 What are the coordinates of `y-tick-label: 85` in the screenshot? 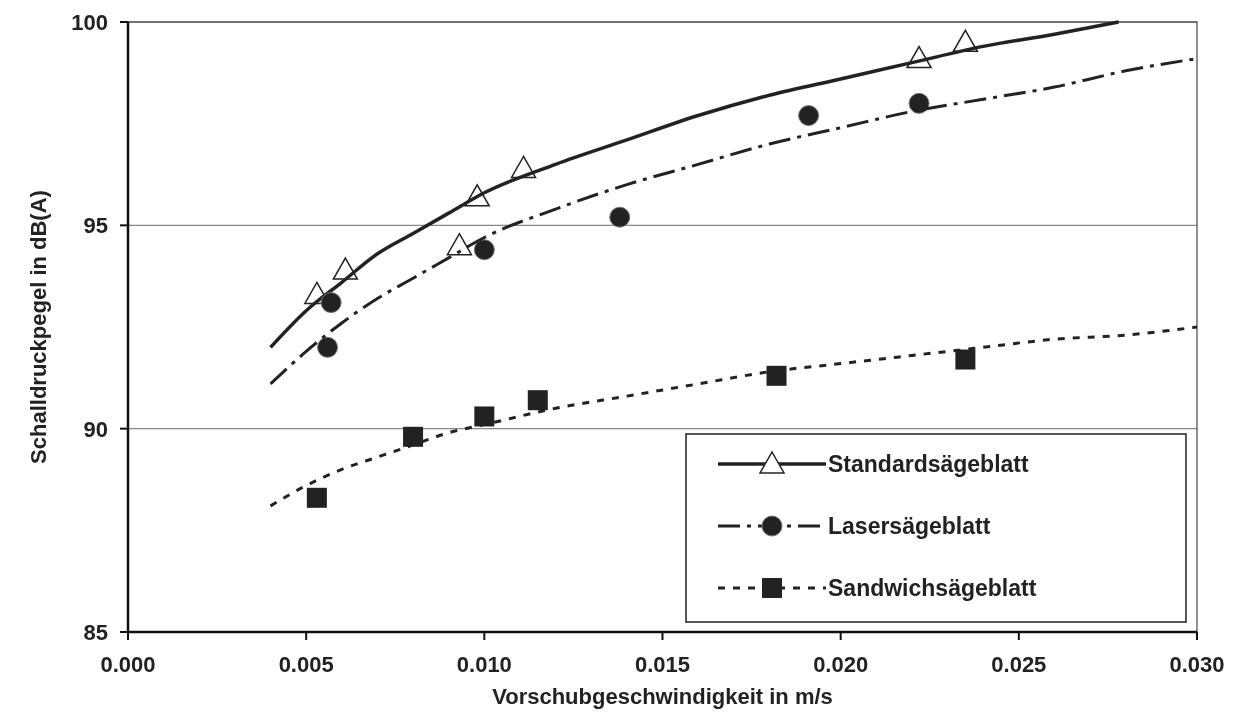 It's located at (95, 632).